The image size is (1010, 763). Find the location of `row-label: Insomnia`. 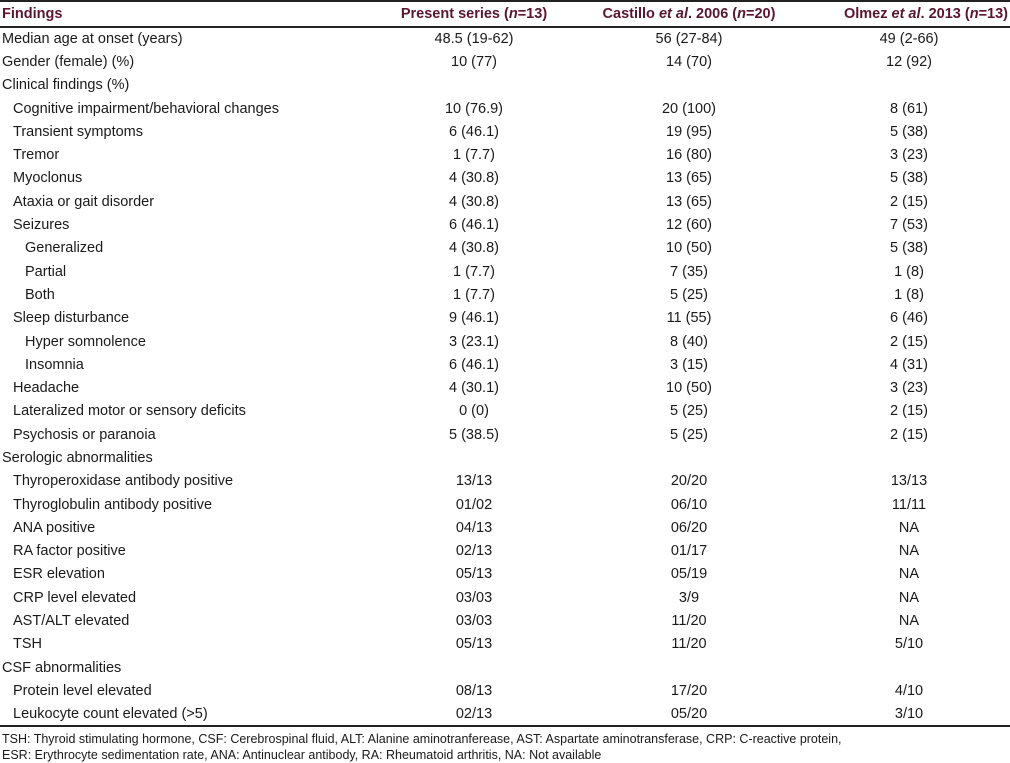

row-label: Insomnia is located at coordinates (54, 364).